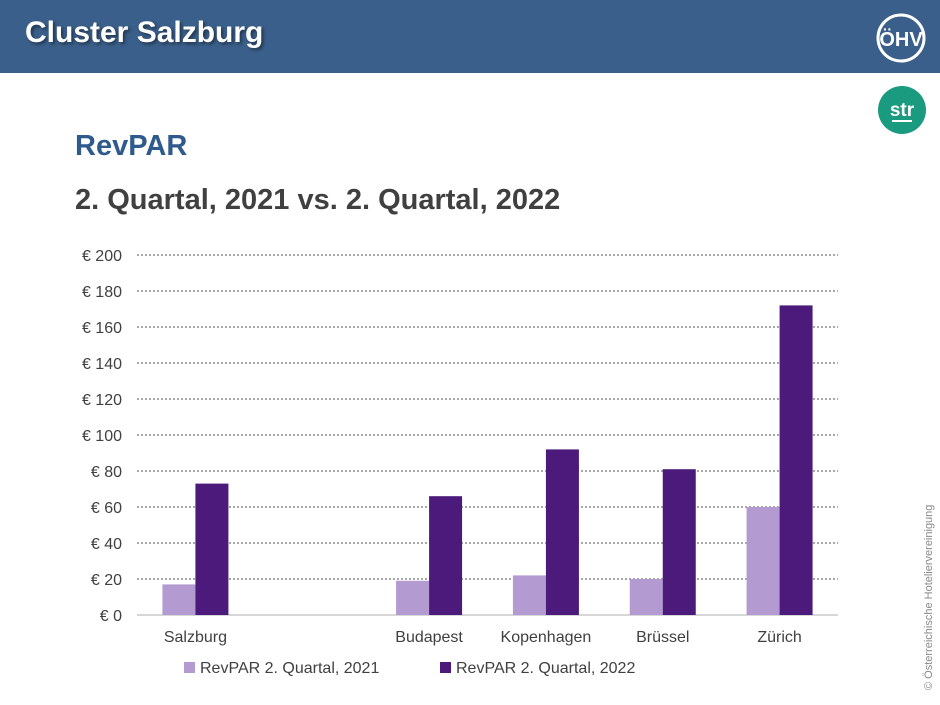  I want to click on ohv-logo: ÖHV, so click(901, 38).